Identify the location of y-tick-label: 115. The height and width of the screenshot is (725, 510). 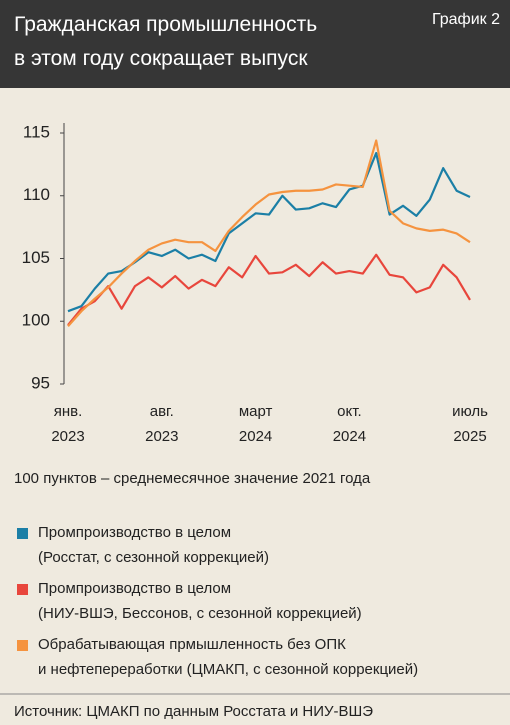
(36, 131).